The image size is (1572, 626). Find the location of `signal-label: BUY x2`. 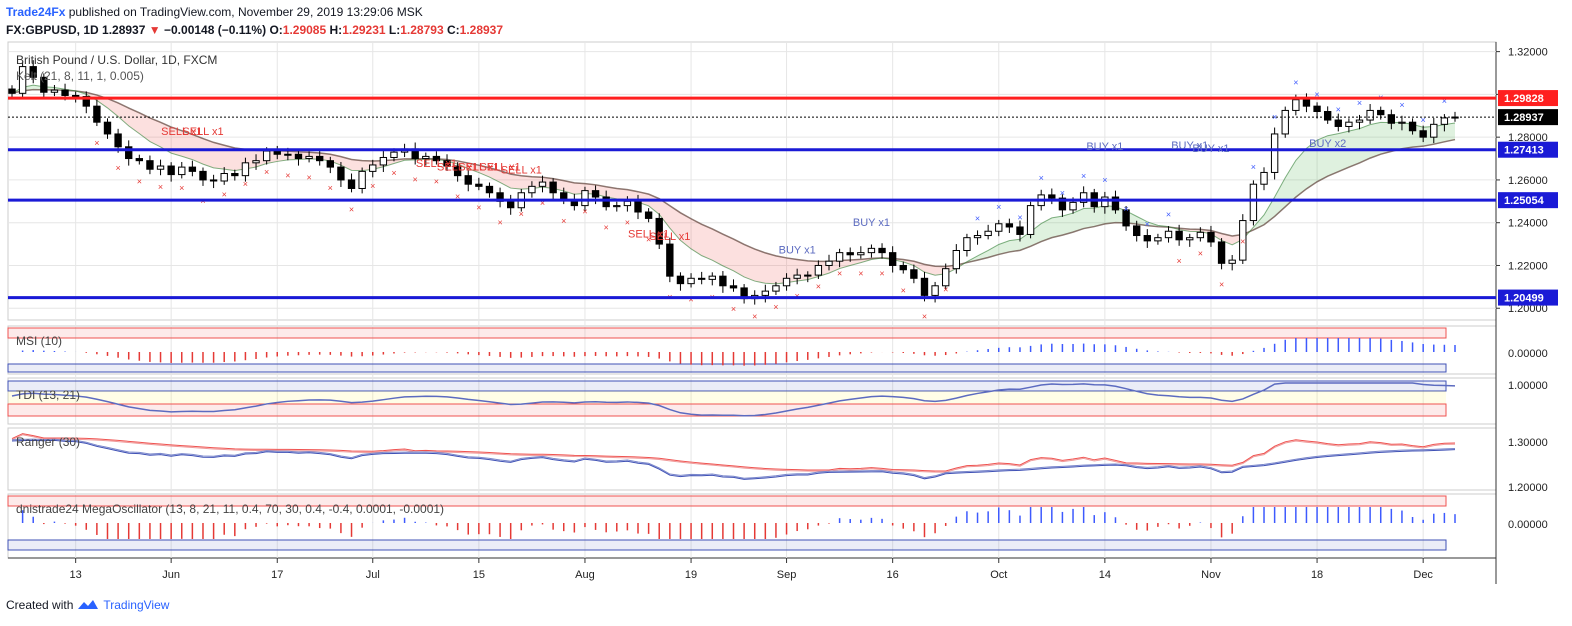

signal-label: BUY x2 is located at coordinates (1327, 144).